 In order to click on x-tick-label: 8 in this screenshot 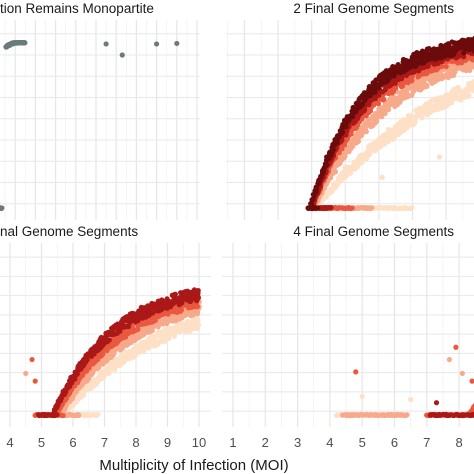, I will do `click(135, 442)`.